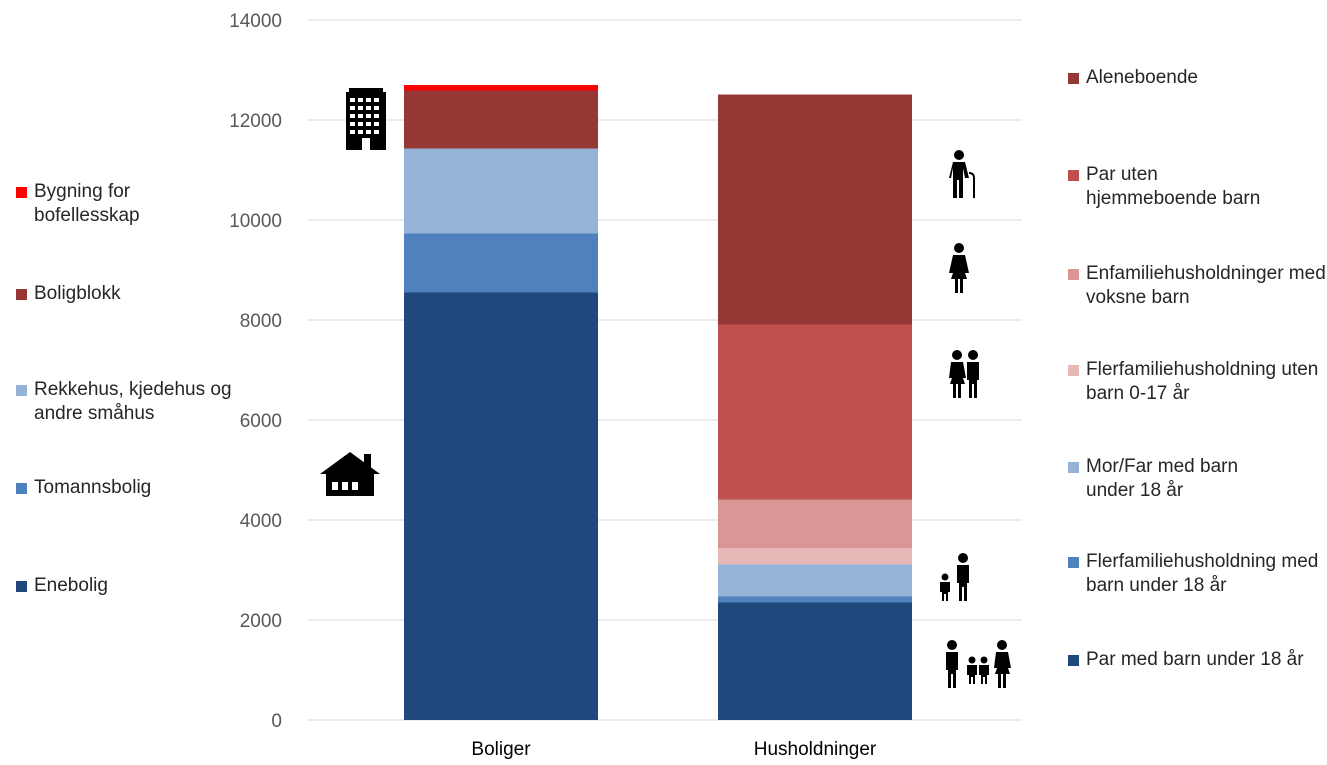 The width and height of the screenshot is (1327, 765). Describe the element at coordinates (261, 321) in the screenshot. I see `y-tick-label: 8000` at that location.